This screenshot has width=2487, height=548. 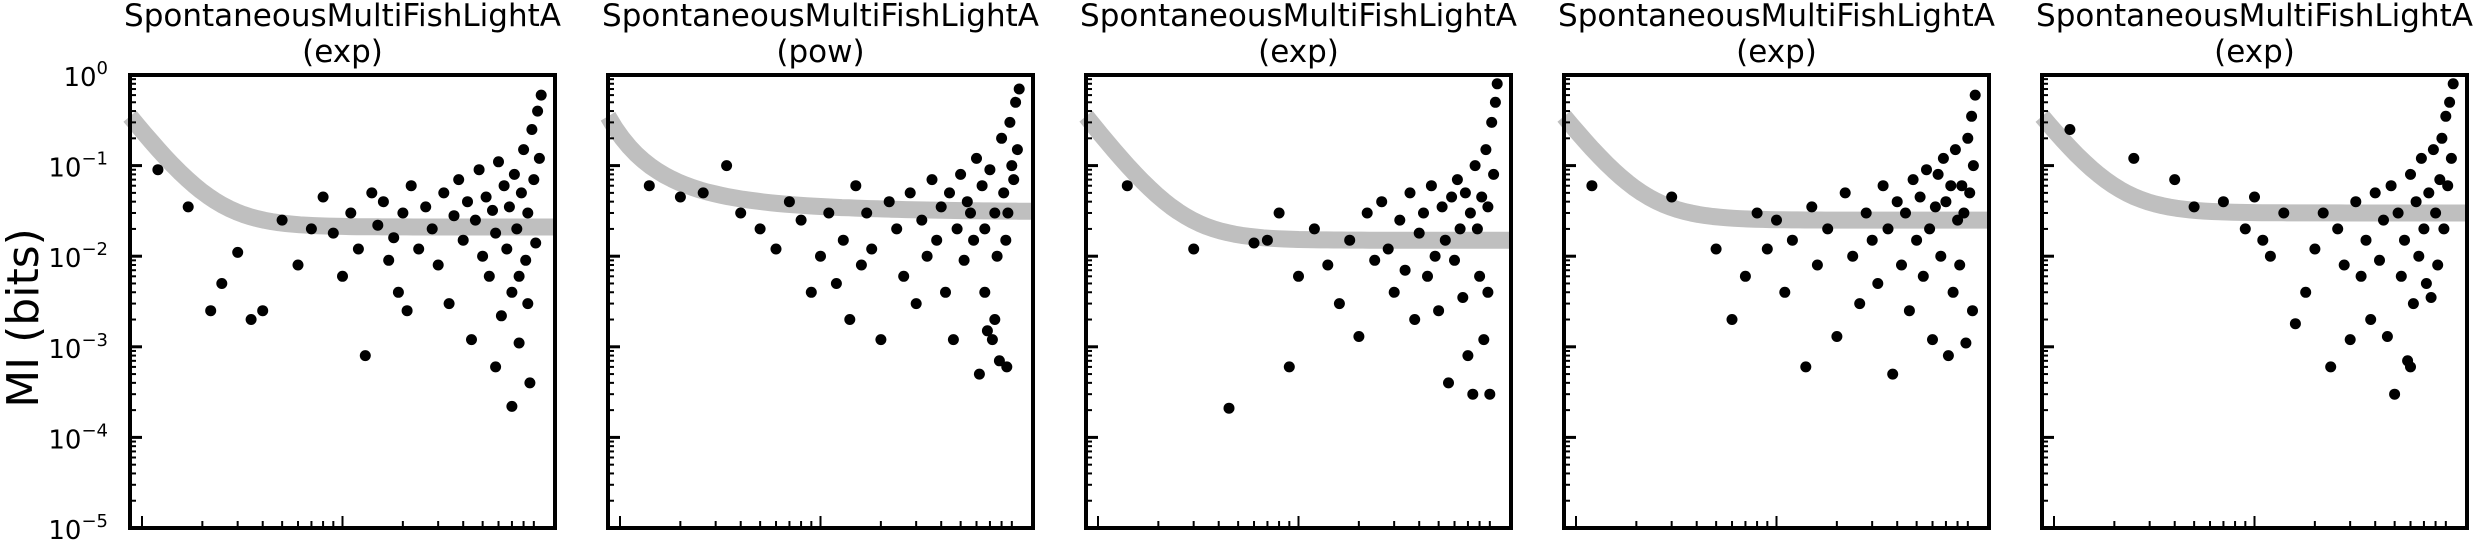 I want to click on y-tick-label: 10−1, so click(x=78, y=166).